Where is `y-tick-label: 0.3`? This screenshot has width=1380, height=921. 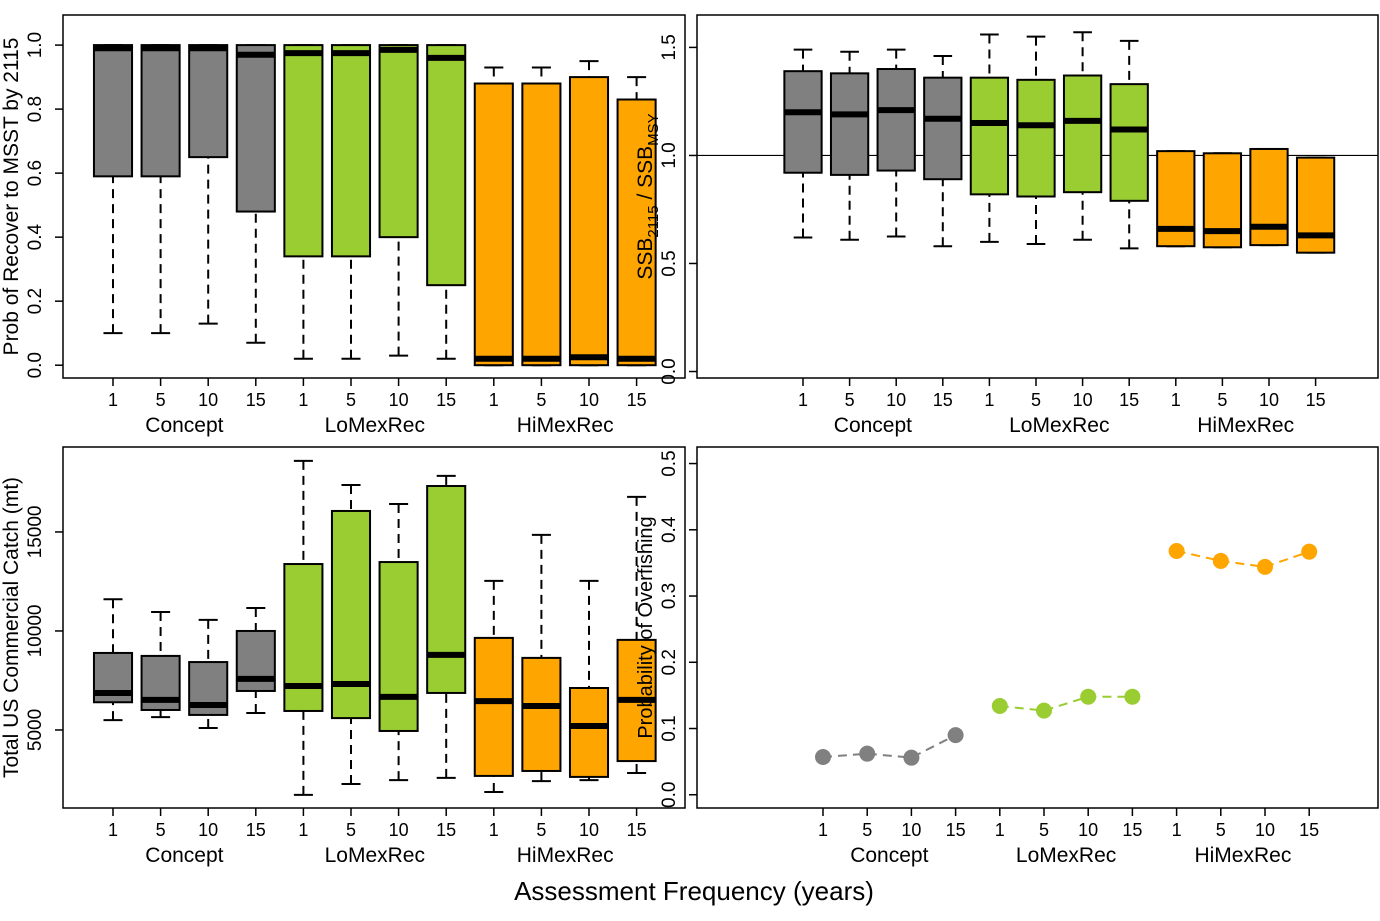
y-tick-label: 0.3 is located at coordinates (669, 596).